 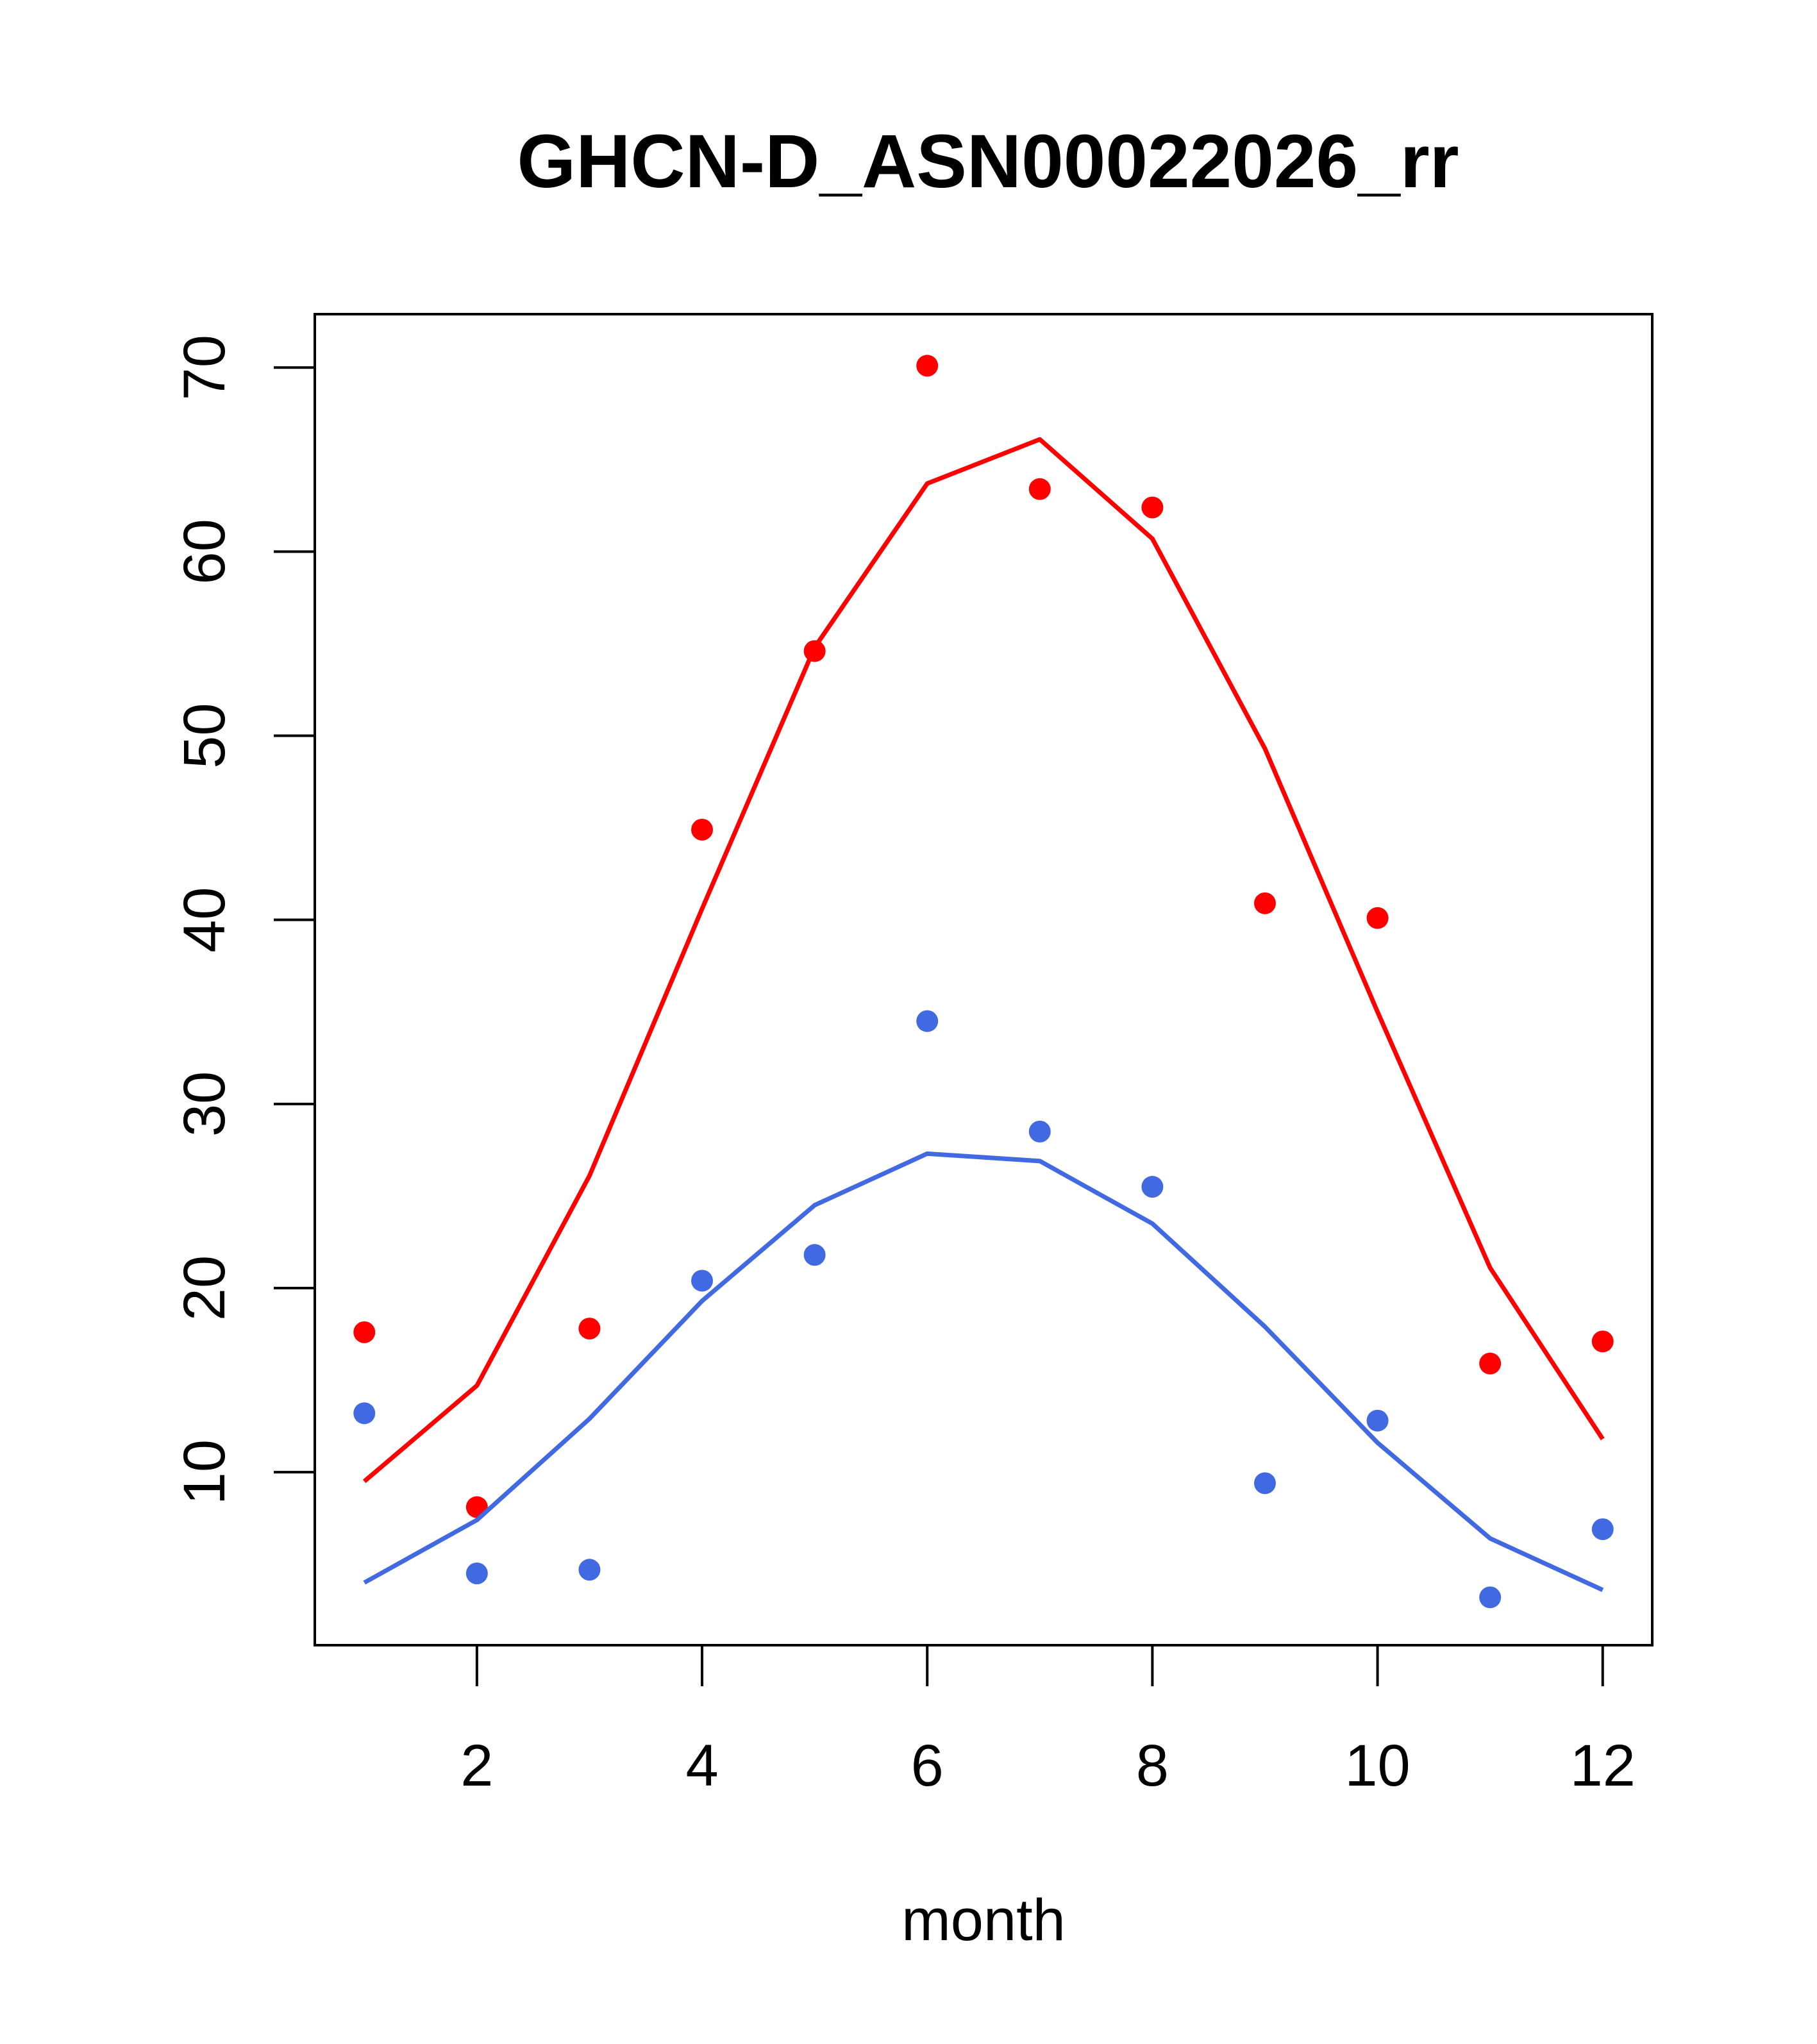 I want to click on x-tick-label: 12, so click(x=1603, y=1765).